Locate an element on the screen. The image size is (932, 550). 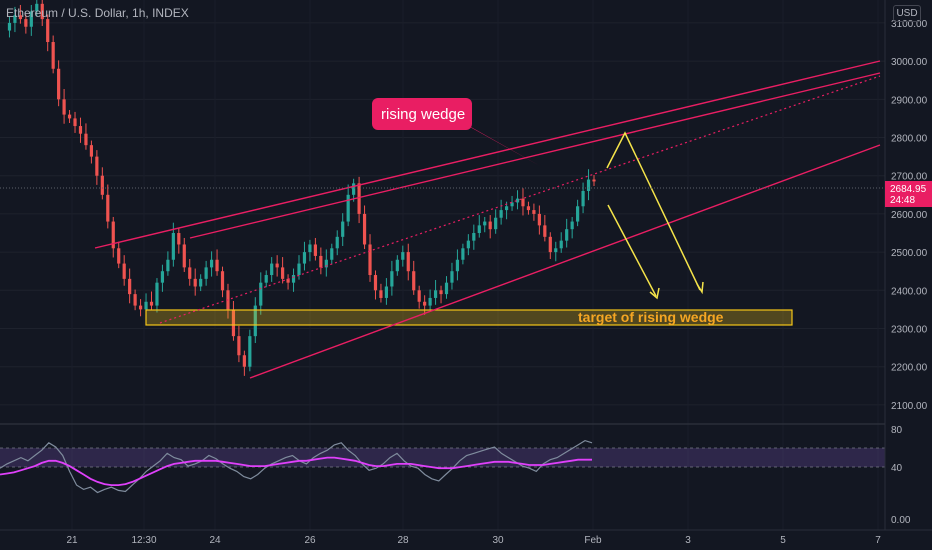
price-tick-label: 2900.00 is located at coordinates (909, 100).